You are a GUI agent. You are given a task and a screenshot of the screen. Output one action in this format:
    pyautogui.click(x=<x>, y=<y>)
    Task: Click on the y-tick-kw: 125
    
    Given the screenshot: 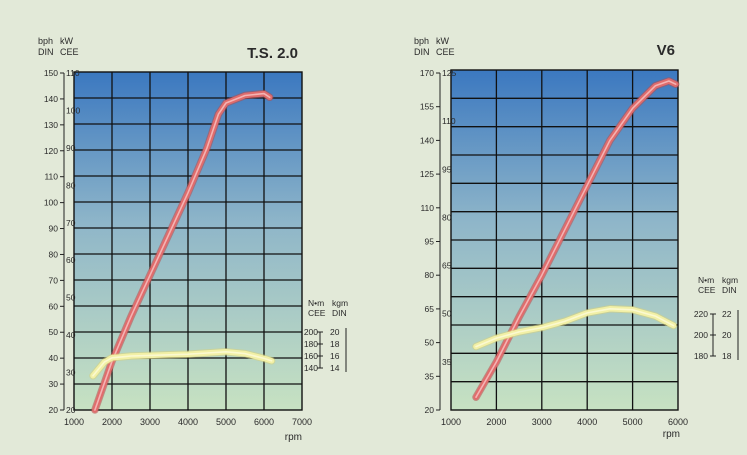 What is the action you would take?
    pyautogui.click(x=449, y=73)
    